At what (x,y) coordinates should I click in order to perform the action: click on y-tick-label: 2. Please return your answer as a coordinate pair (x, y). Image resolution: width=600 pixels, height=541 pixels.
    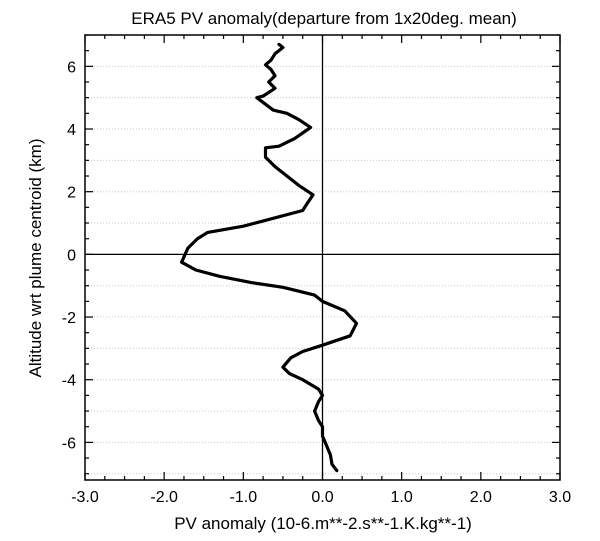
    Looking at the image, I should click on (71, 193).